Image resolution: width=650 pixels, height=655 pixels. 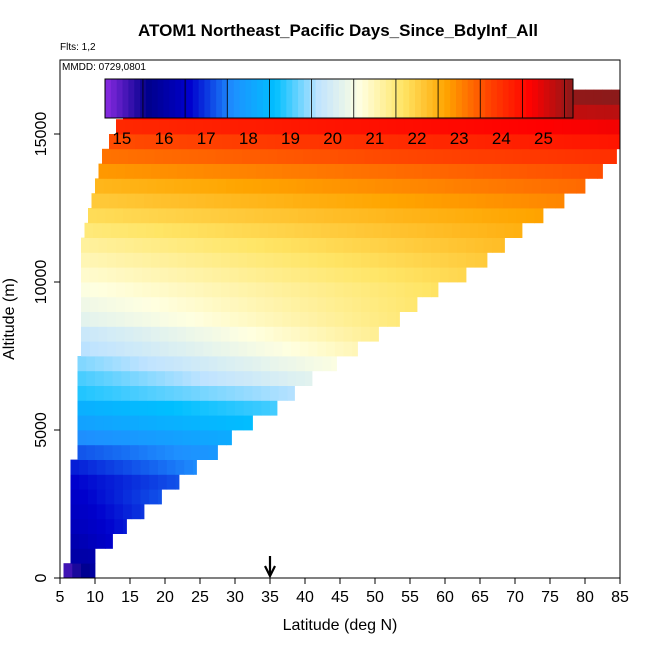 What do you see at coordinates (620, 597) in the screenshot?
I see `x-tick-label: 85` at bounding box center [620, 597].